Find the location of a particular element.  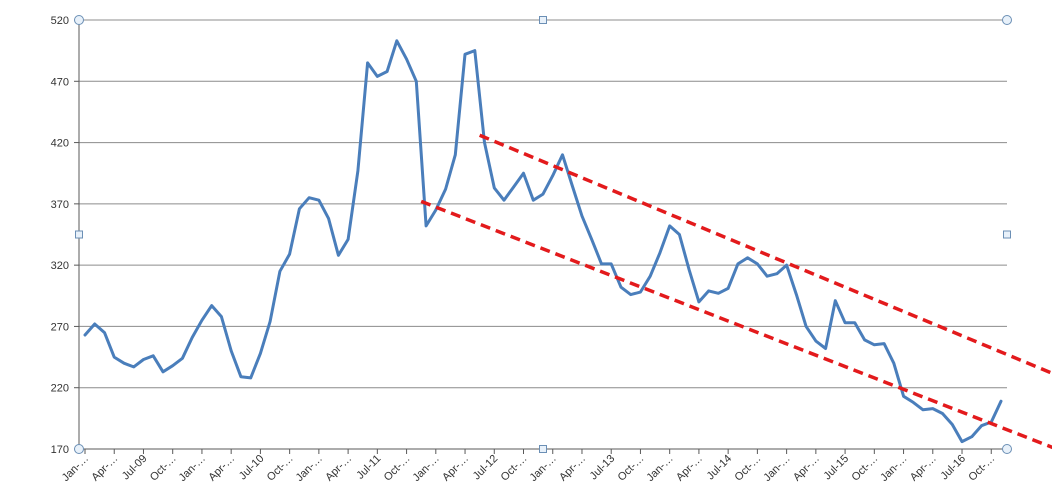

x-tick-label: Jul-16 is located at coordinates (953, 468).